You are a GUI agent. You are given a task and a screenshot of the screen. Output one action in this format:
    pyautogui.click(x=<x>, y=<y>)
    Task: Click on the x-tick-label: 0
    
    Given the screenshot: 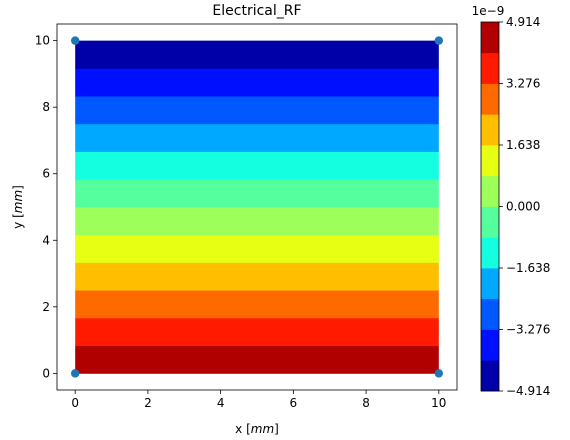 What is the action you would take?
    pyautogui.click(x=75, y=403)
    